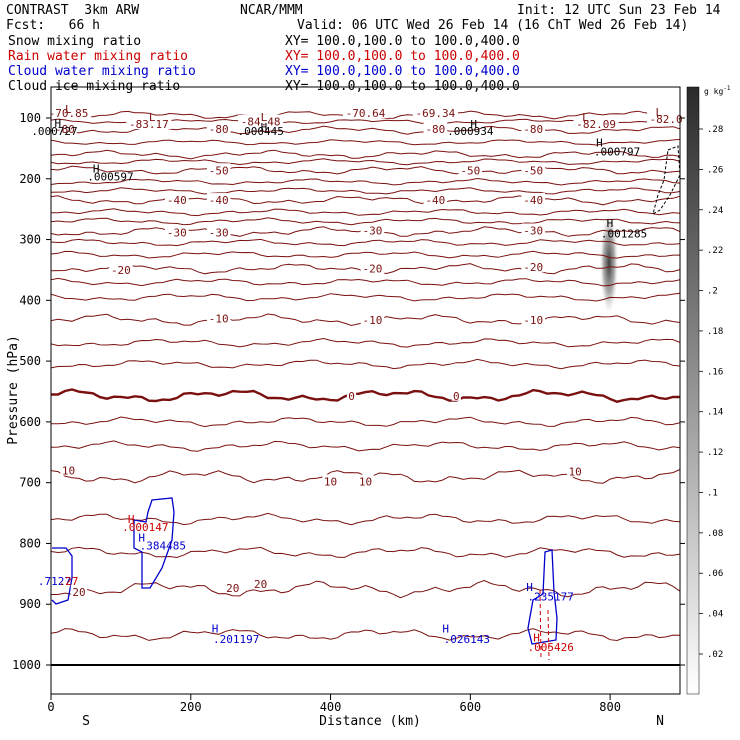 The image size is (740, 740). What do you see at coordinates (715, 130) in the screenshot?
I see `colorbar-tick-label: .28` at bounding box center [715, 130].